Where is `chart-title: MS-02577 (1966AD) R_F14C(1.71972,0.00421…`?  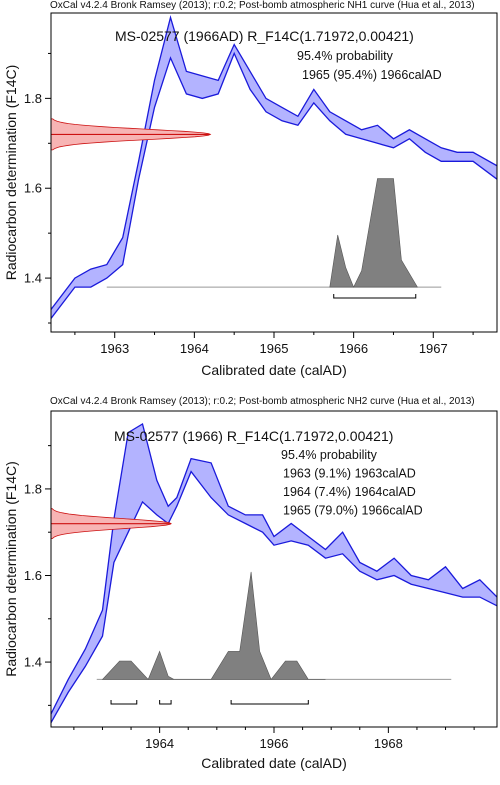
chart-title: MS-02577 (1966AD) R_F14C(1.71972,0.00421… is located at coordinates (264, 36).